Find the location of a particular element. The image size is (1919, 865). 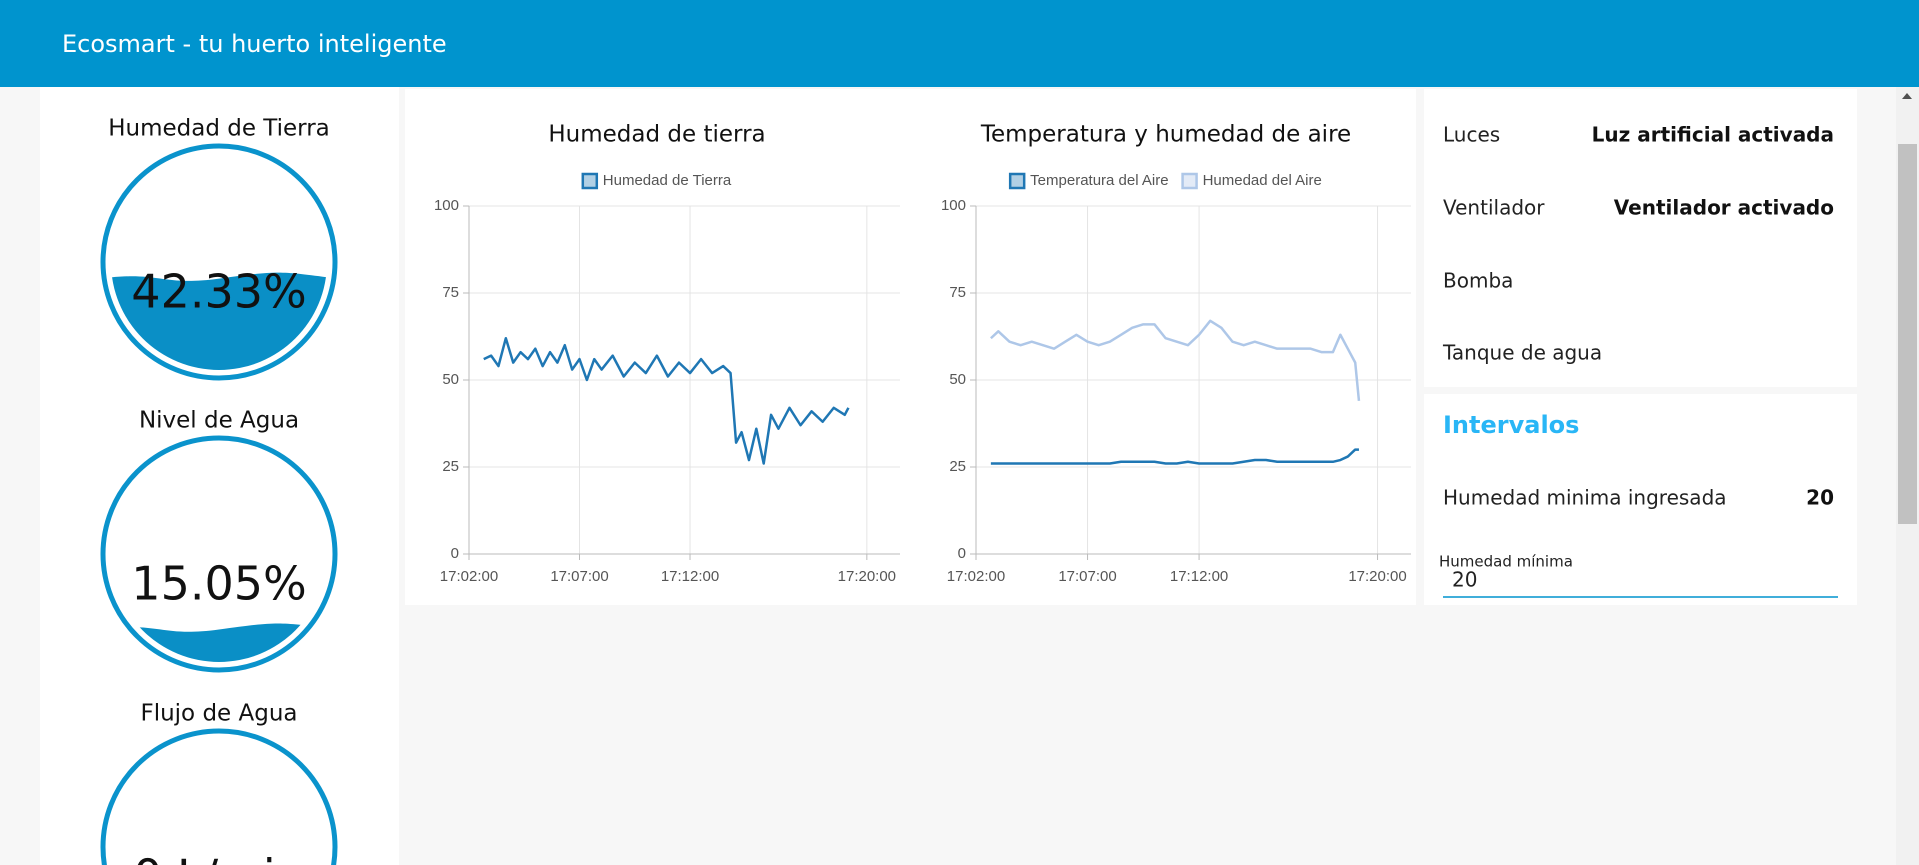

status-label: Tanque de agua is located at coordinates (1522, 353).